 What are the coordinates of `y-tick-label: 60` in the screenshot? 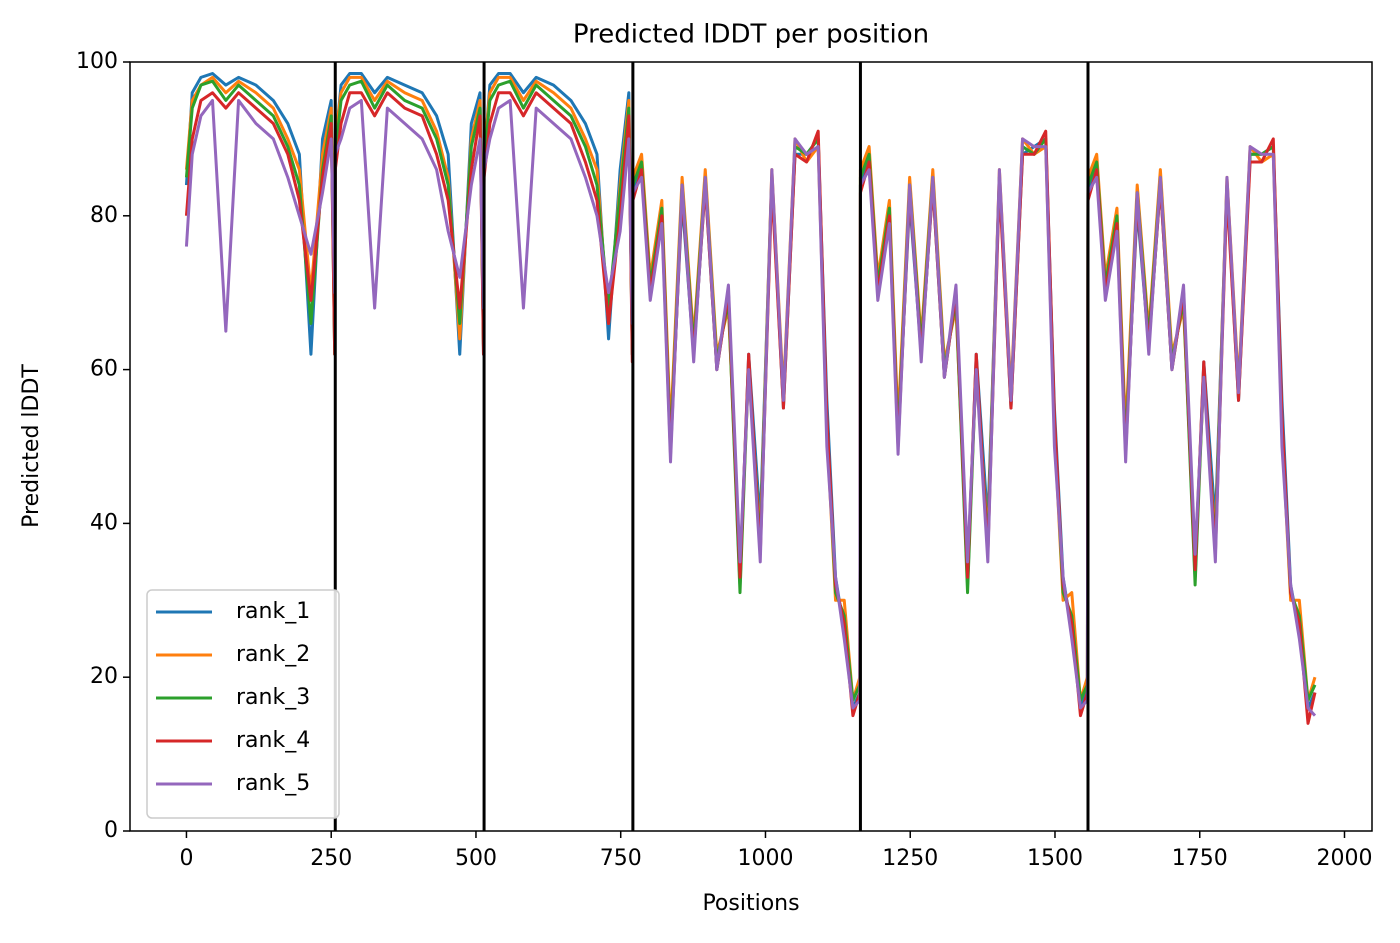 It's located at (104, 369).